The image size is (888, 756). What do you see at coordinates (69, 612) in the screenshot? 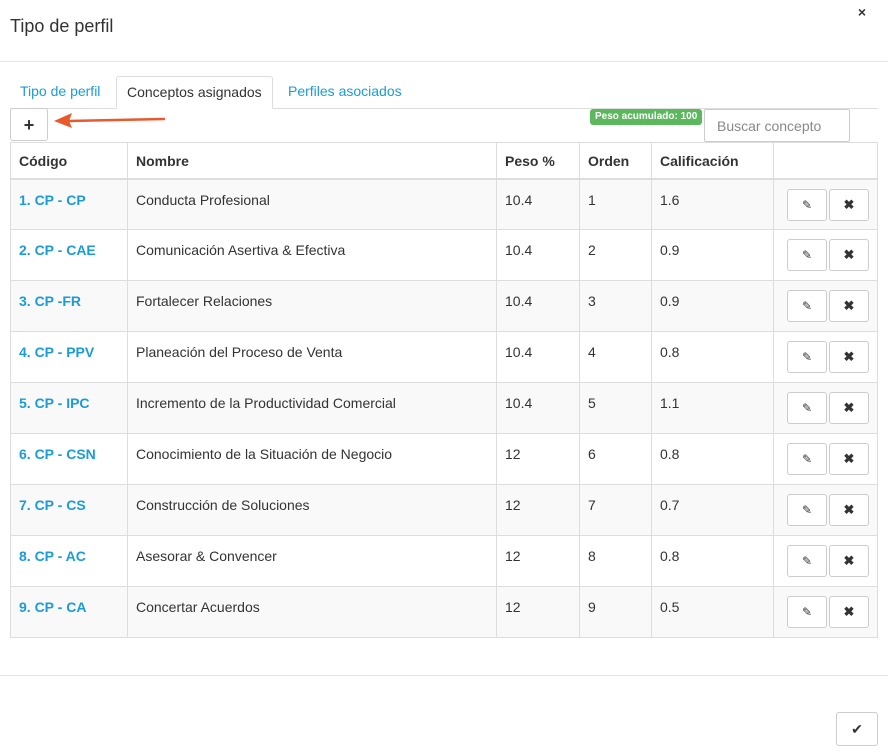
I see `concept-code-link: 9. CP - CA` at bounding box center [69, 612].